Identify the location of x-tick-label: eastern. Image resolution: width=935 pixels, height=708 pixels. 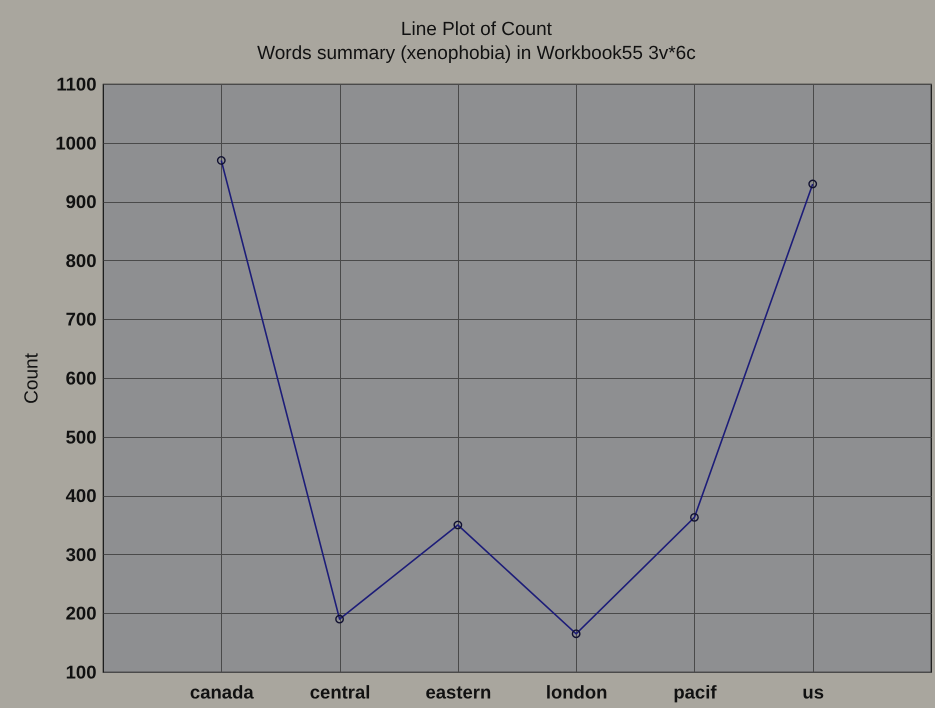
(458, 692).